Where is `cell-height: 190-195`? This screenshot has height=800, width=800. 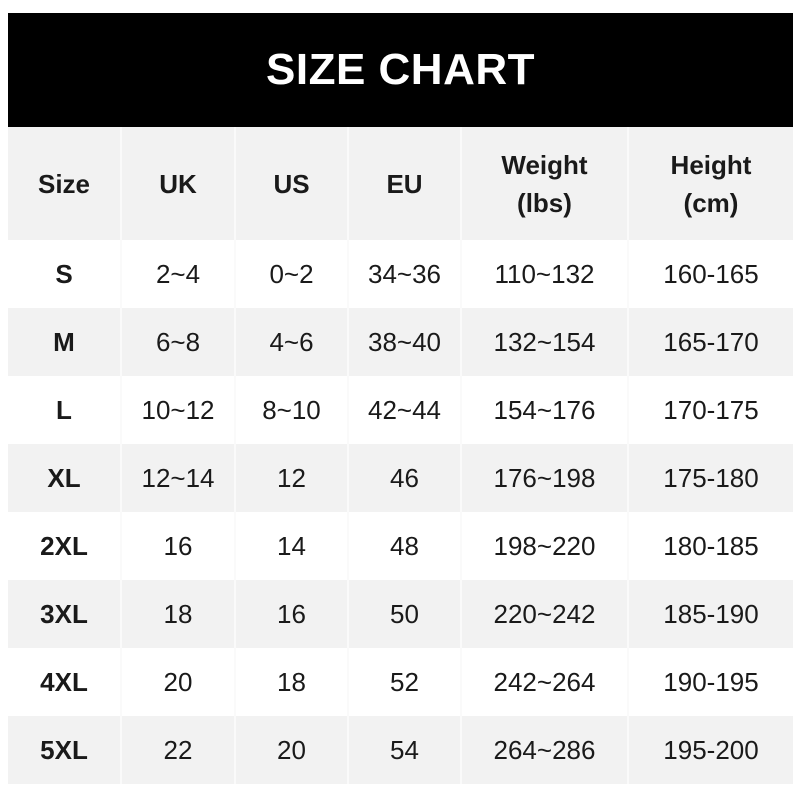 cell-height: 190-195 is located at coordinates (710, 682).